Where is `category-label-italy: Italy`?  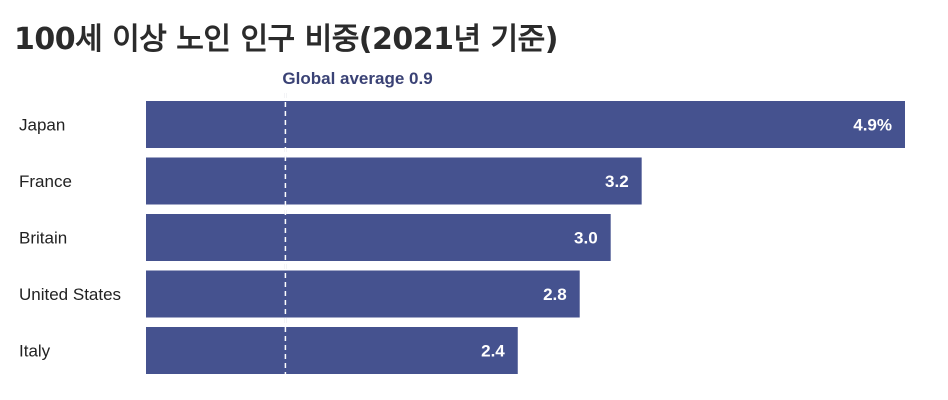 category-label-italy: Italy is located at coordinates (35, 351).